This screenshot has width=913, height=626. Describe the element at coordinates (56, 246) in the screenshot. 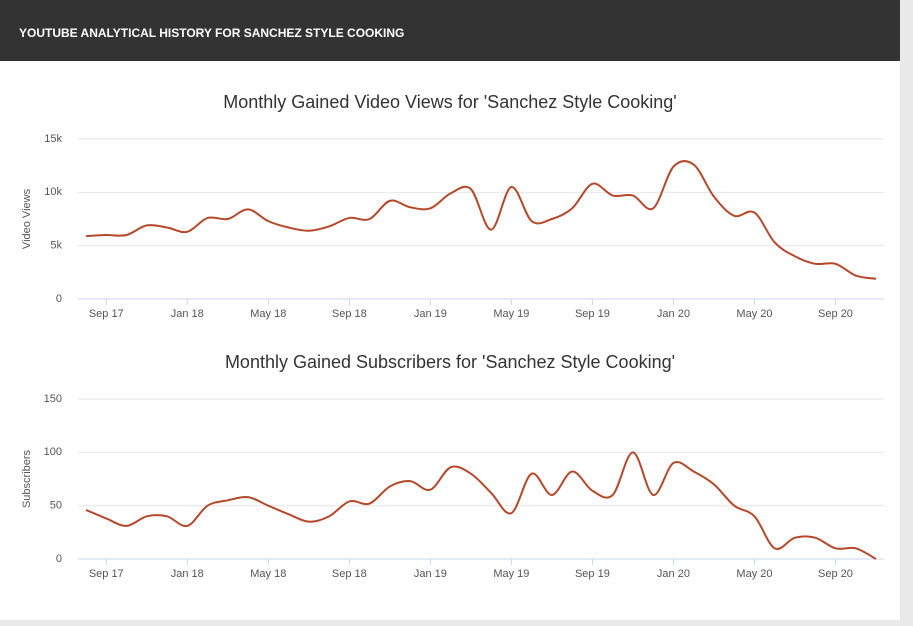

I see `y-tick-label: 5k` at that location.